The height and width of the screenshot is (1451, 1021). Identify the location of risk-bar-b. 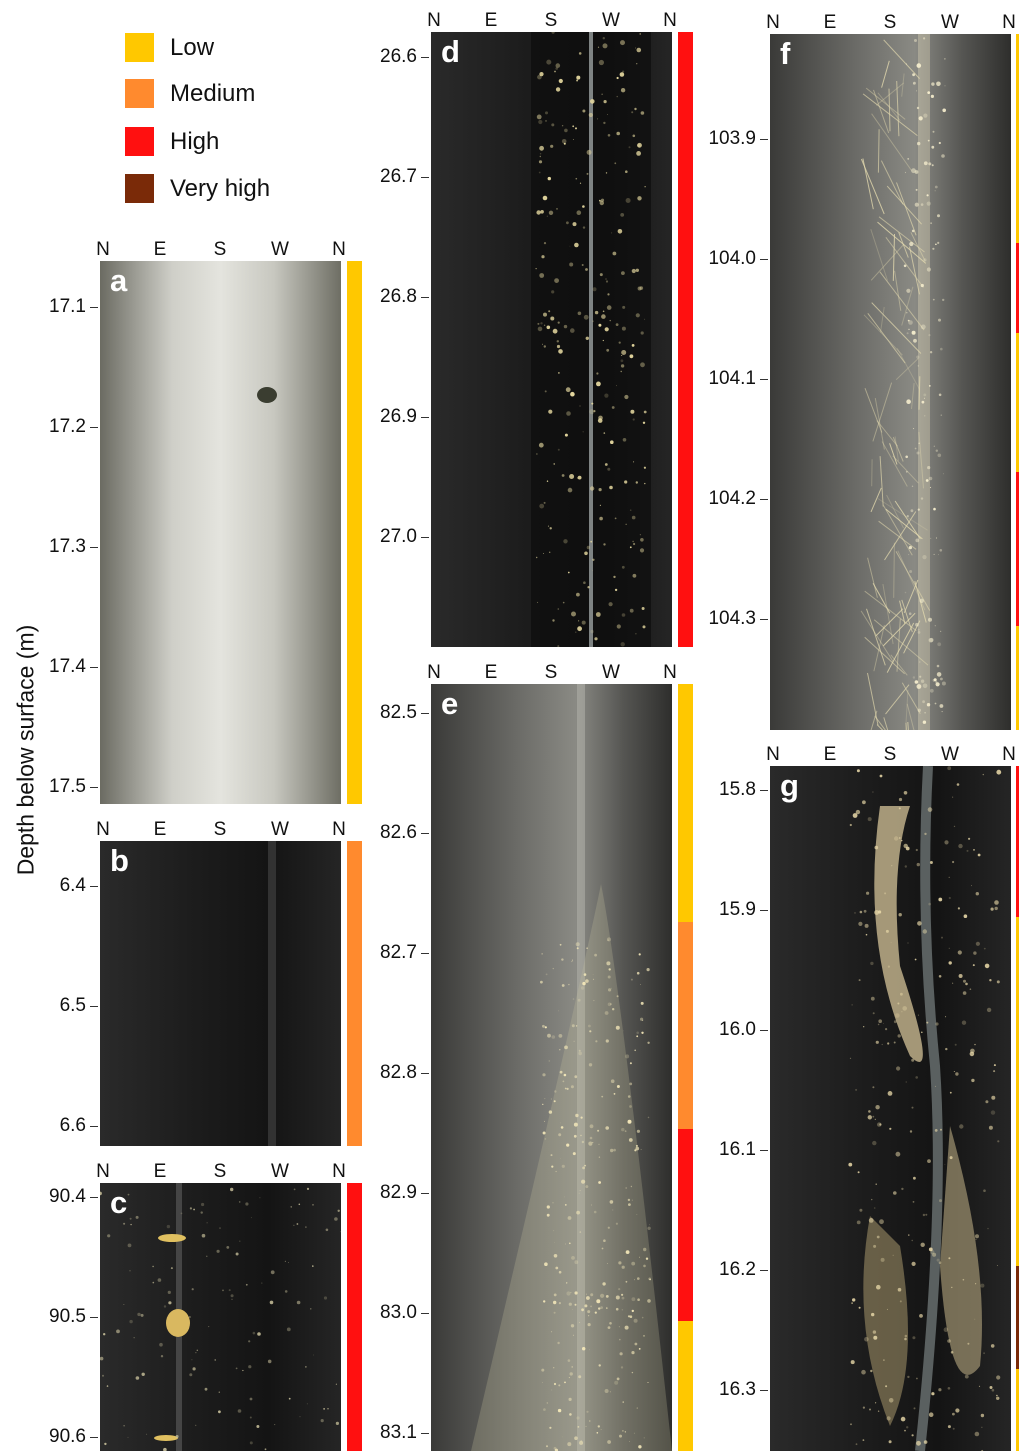
(354, 993).